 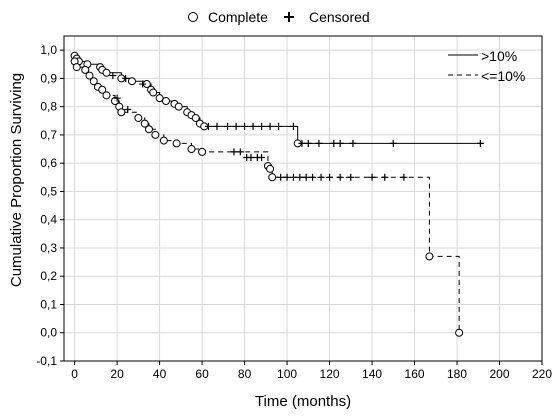 What do you see at coordinates (16, 180) in the screenshot?
I see `y-axis-title: Cumulative Proportion Surviving` at bounding box center [16, 180].